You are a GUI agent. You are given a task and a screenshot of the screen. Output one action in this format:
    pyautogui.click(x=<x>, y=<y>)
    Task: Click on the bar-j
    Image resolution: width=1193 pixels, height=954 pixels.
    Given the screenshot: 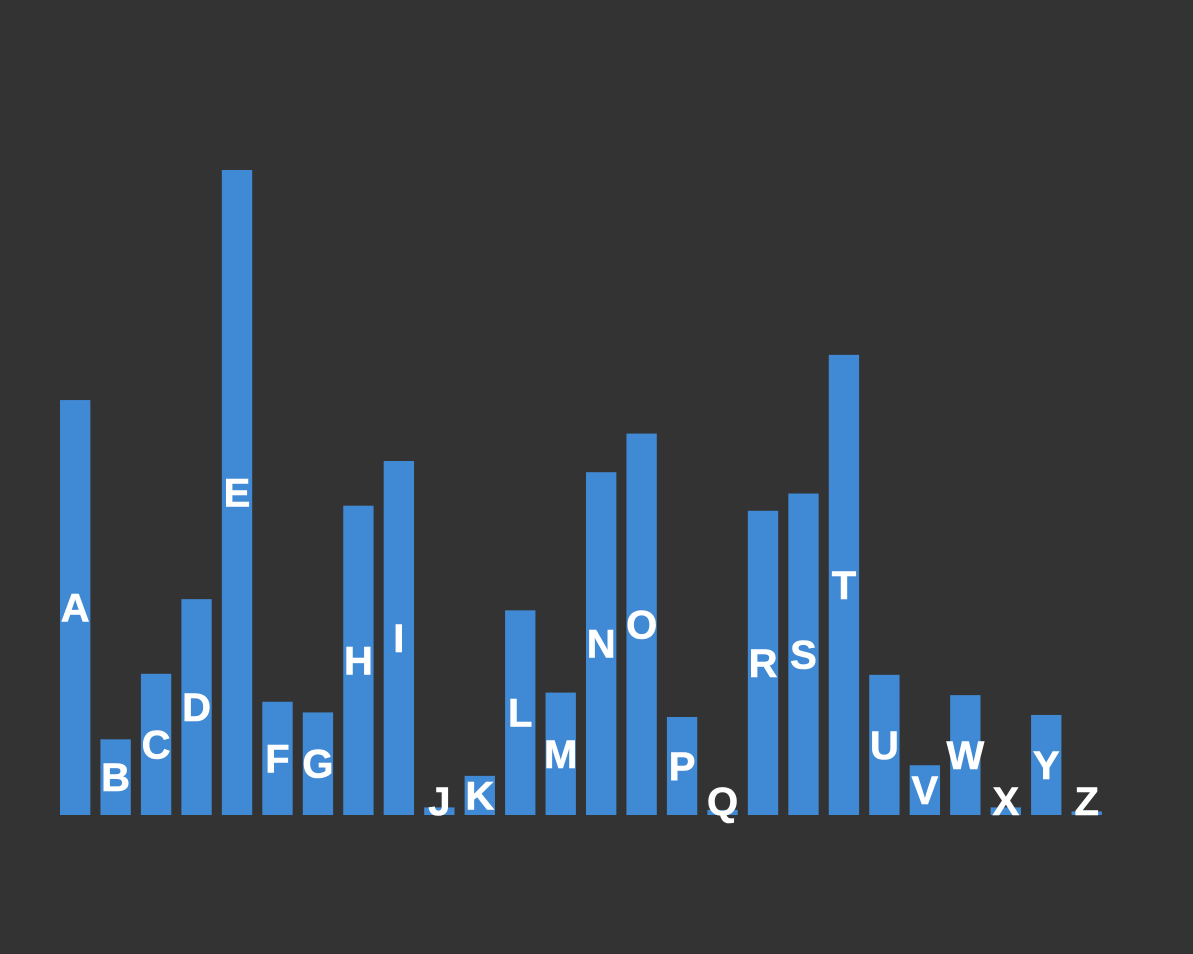 What is the action you would take?
    pyautogui.click(x=439, y=811)
    